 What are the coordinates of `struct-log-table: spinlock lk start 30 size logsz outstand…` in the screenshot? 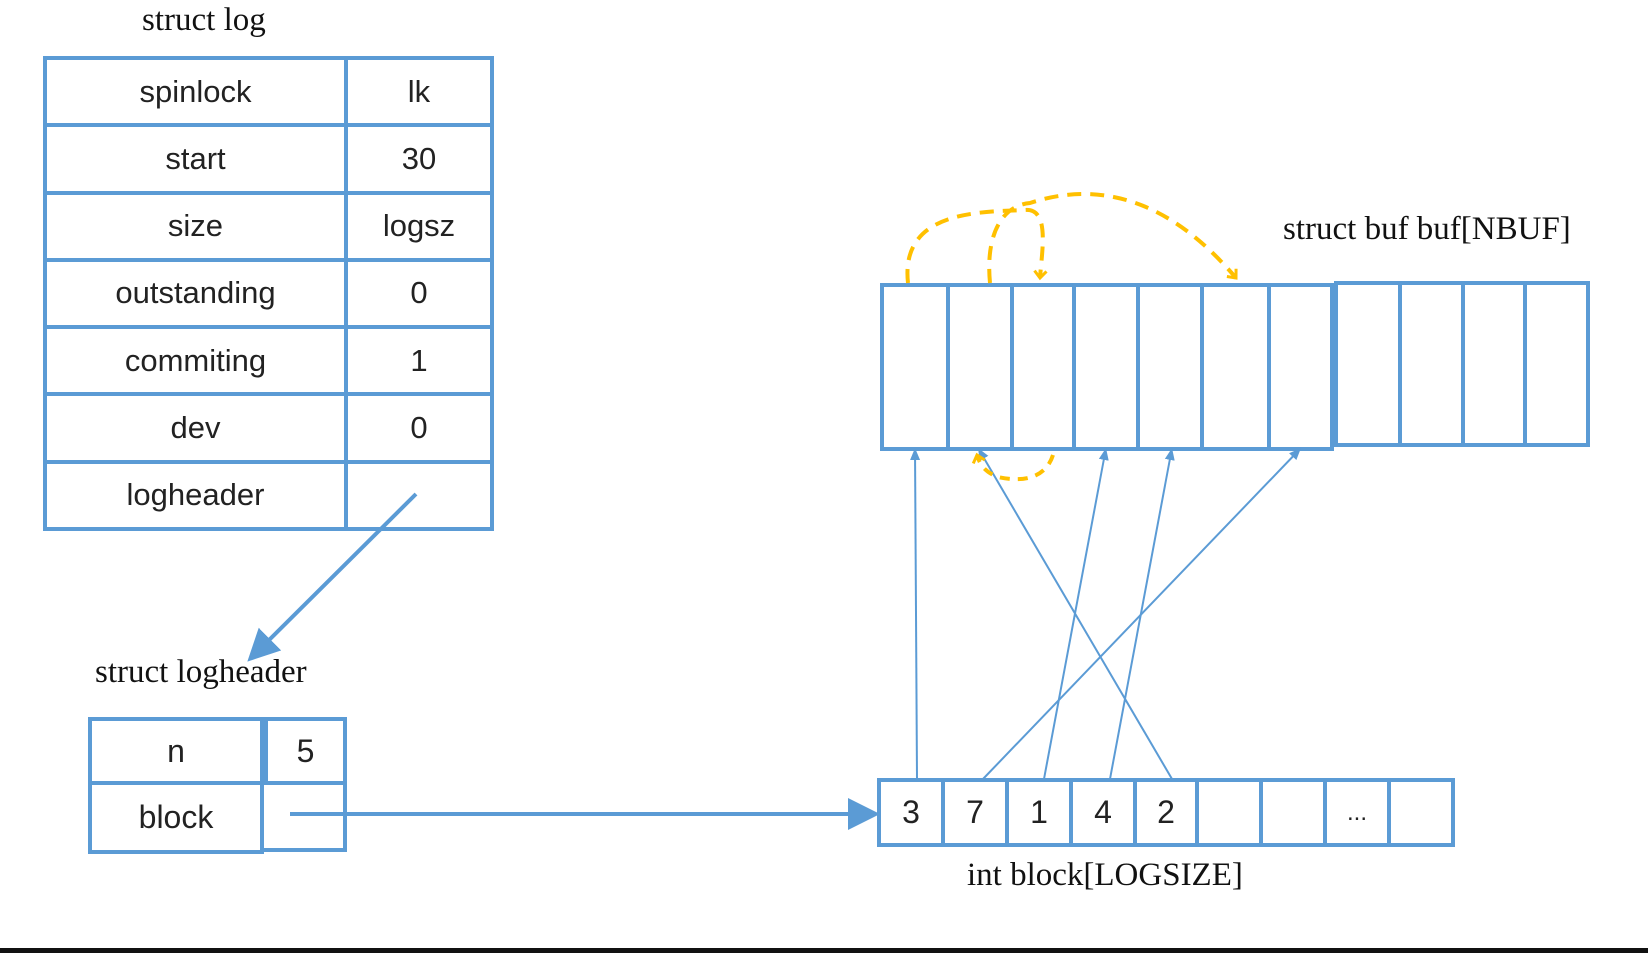 It's located at (268, 293).